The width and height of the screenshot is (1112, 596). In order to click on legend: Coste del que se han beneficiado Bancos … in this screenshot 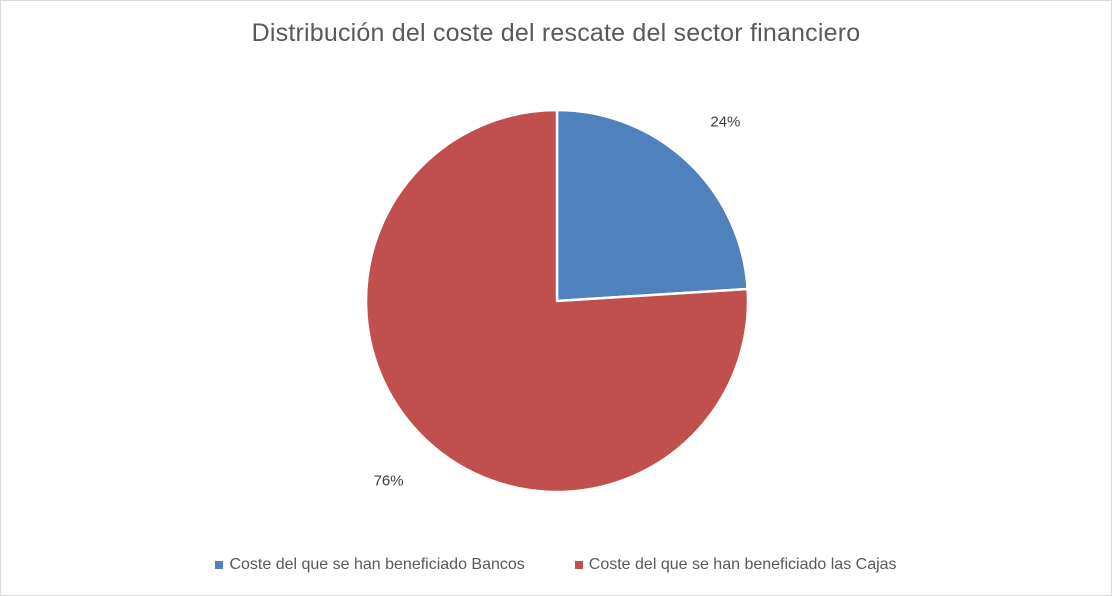, I will do `click(556, 565)`.